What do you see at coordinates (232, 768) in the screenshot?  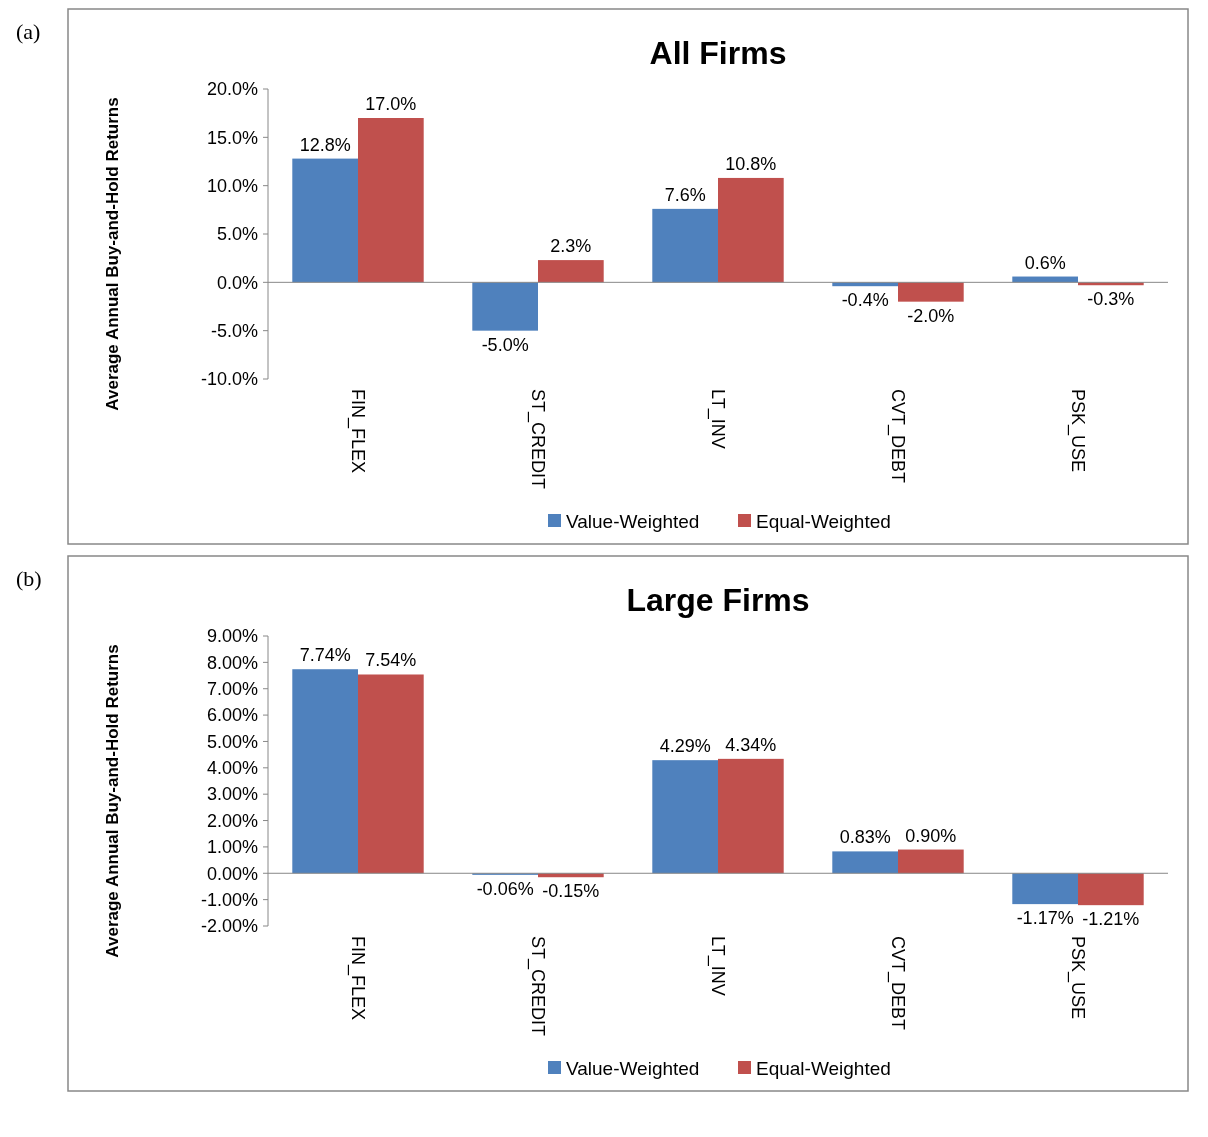 I see `y-tick-label: 4.00%` at bounding box center [232, 768].